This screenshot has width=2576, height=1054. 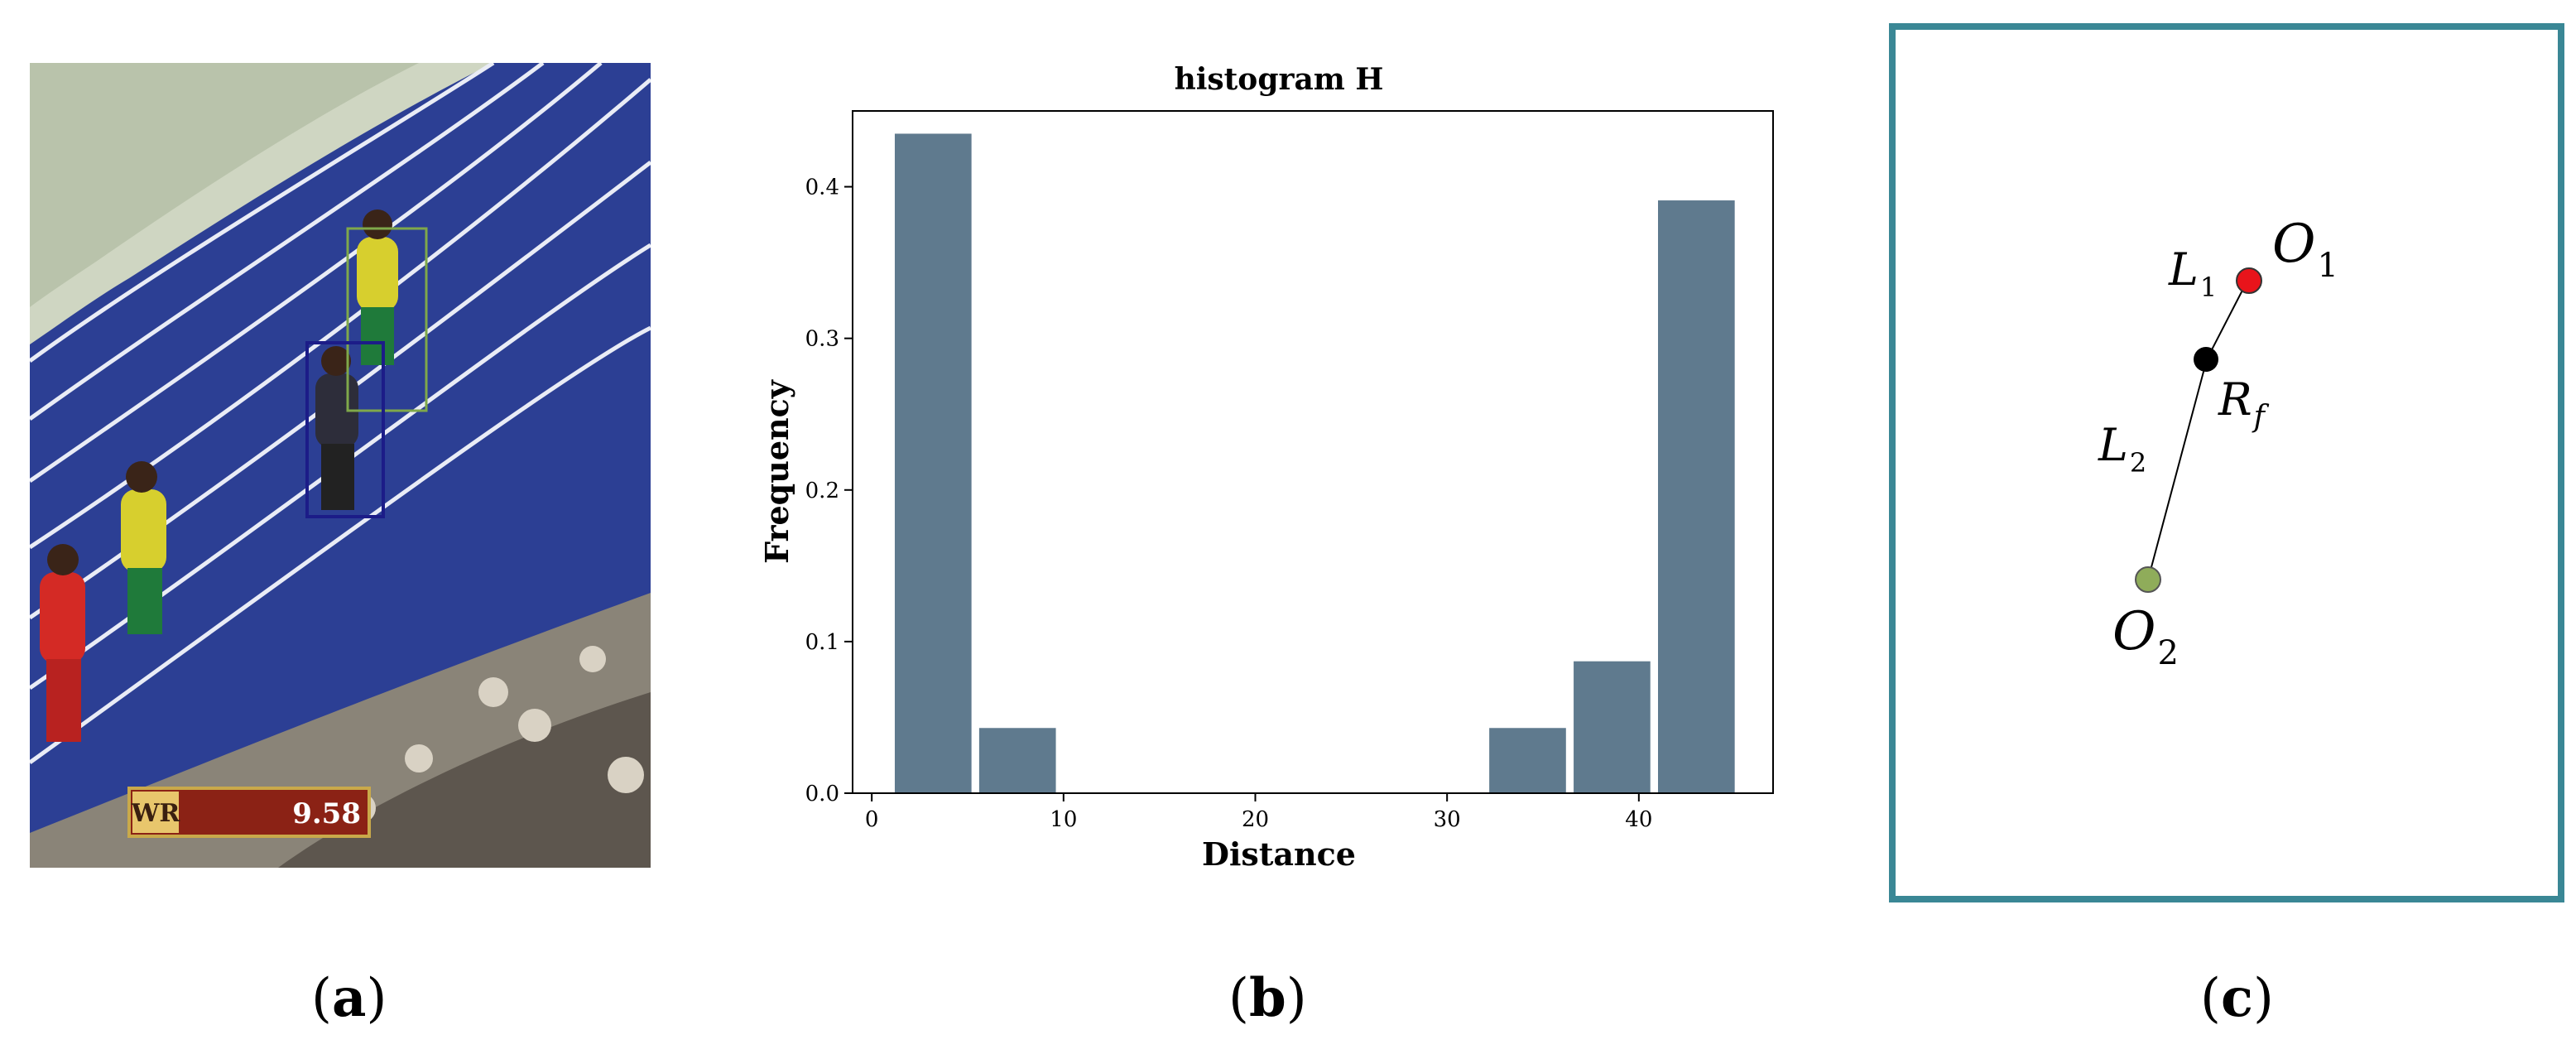 What do you see at coordinates (345, 430) in the screenshot?
I see `tracking-box-blue` at bounding box center [345, 430].